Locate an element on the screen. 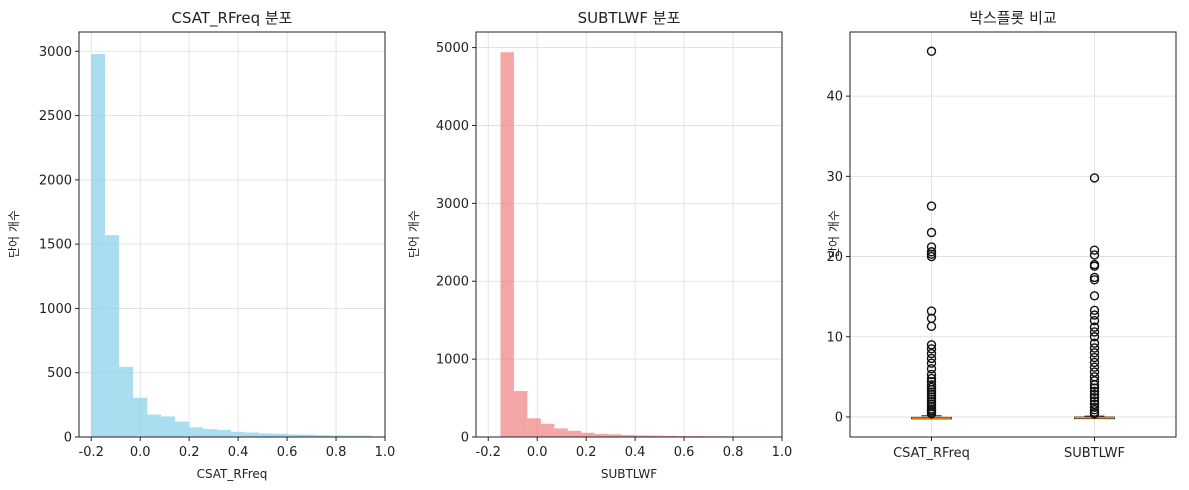 The height and width of the screenshot is (490, 1189). boxplots is located at coordinates (1013, 233).